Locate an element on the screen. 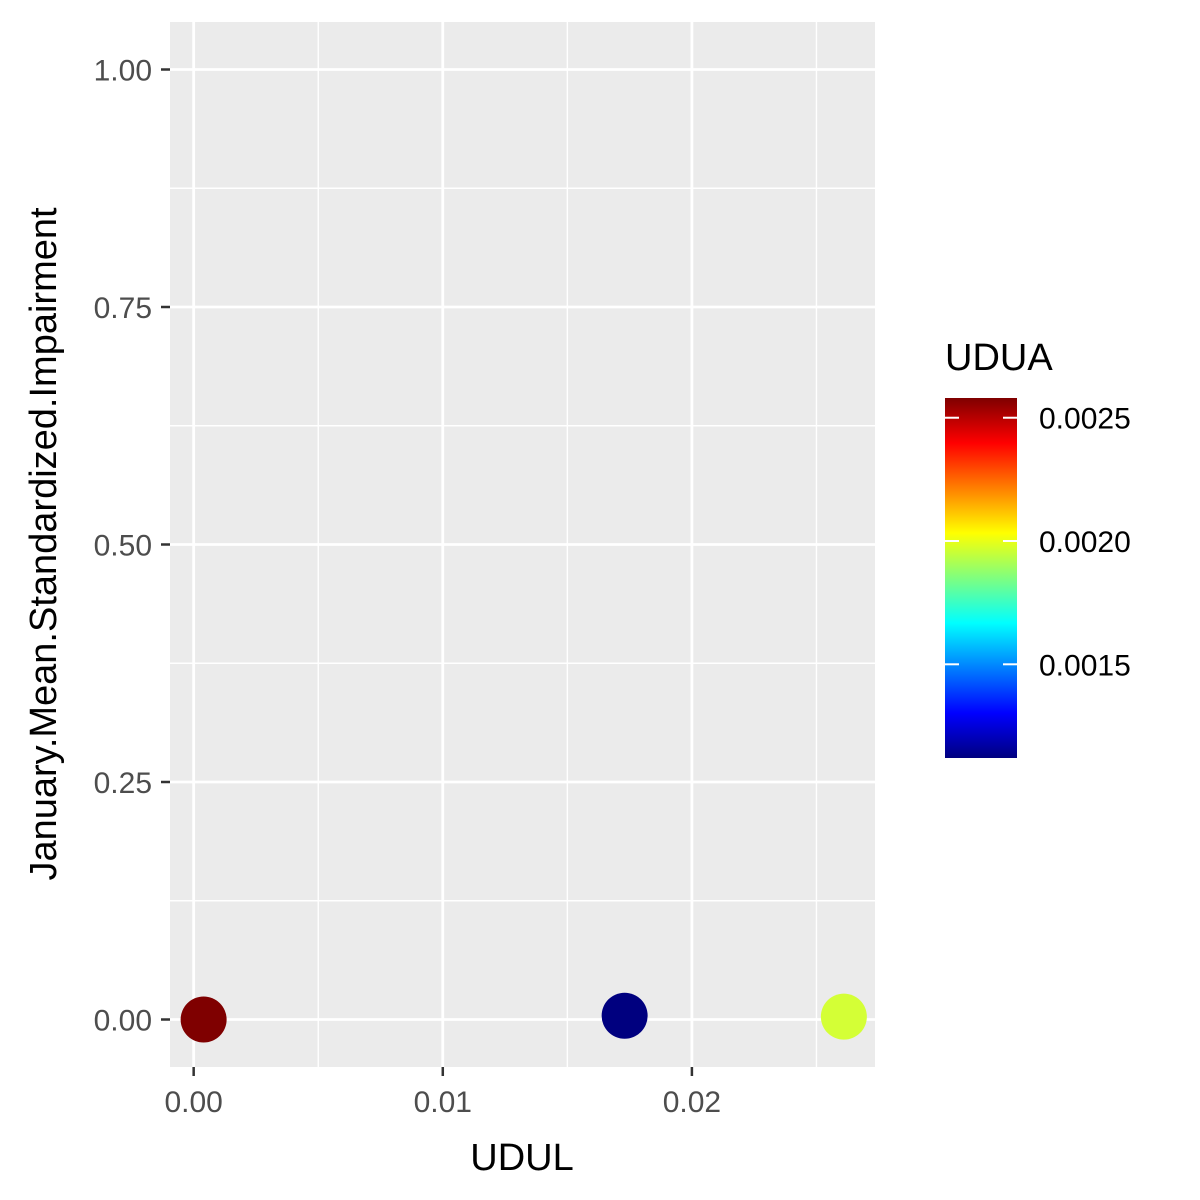 The image size is (1200, 1200). legend-colorbar is located at coordinates (981, 578).